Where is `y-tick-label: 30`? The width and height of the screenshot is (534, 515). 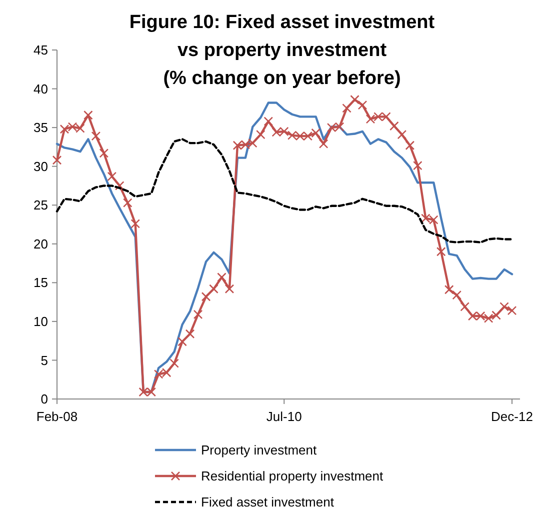 y-tick-label: 30 is located at coordinates (41, 166).